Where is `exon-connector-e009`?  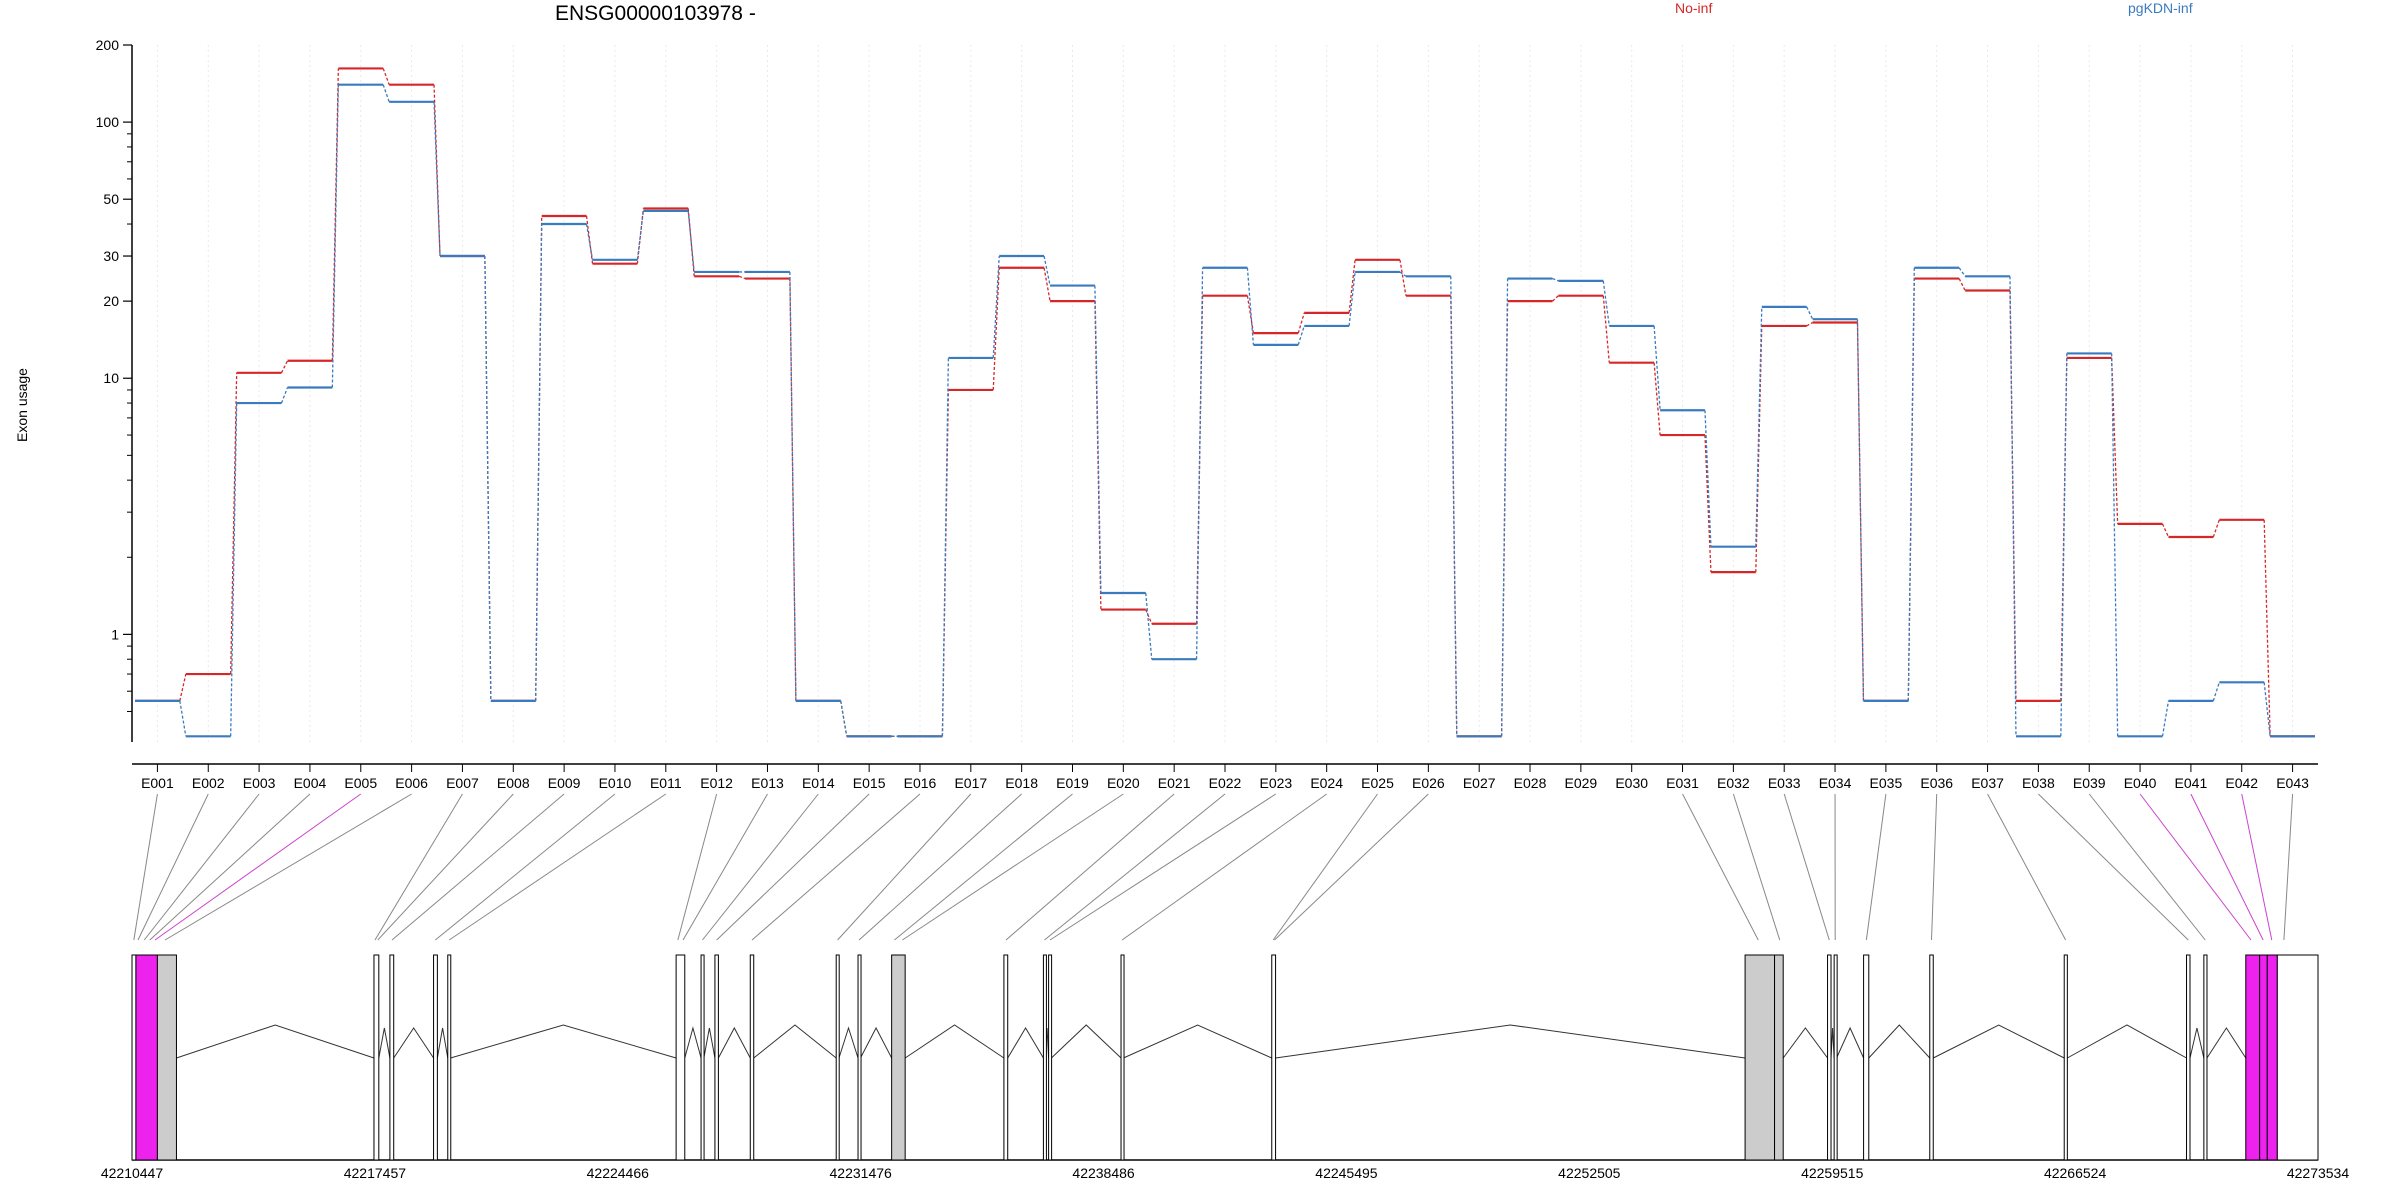
exon-connector-e009 is located at coordinates (478, 867).